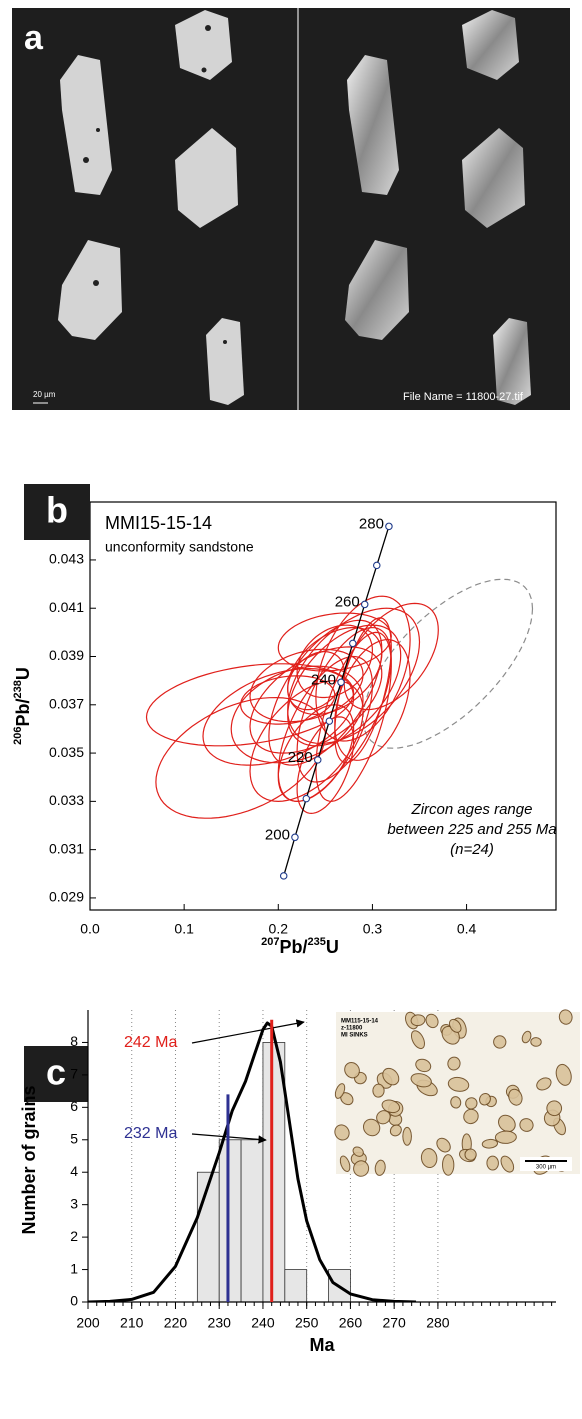  Describe the element at coordinates (74, 1171) in the screenshot. I see `y-tick-label: 4` at that location.